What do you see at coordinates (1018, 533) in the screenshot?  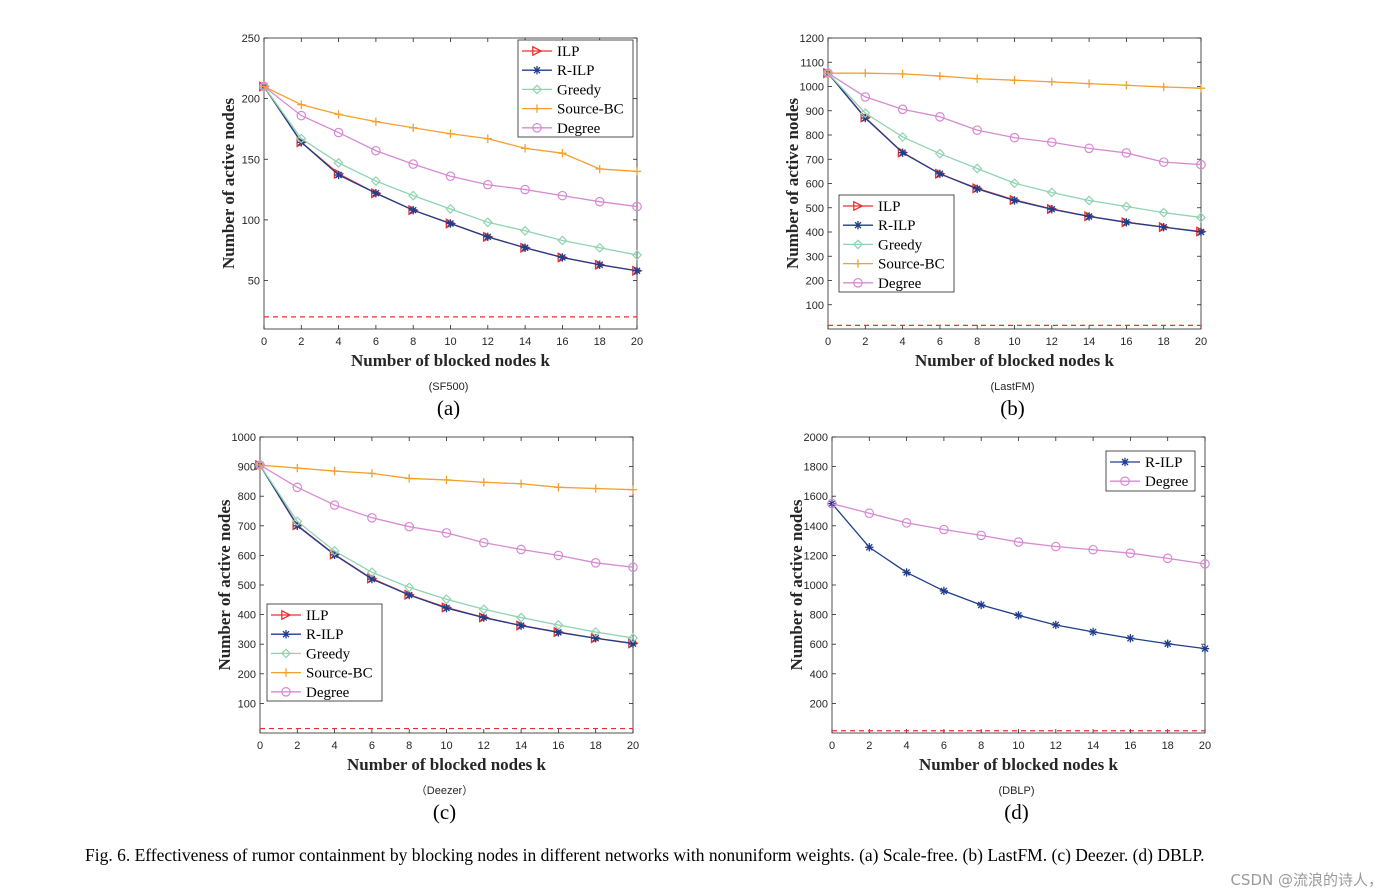 I see `series-degree` at bounding box center [1018, 533].